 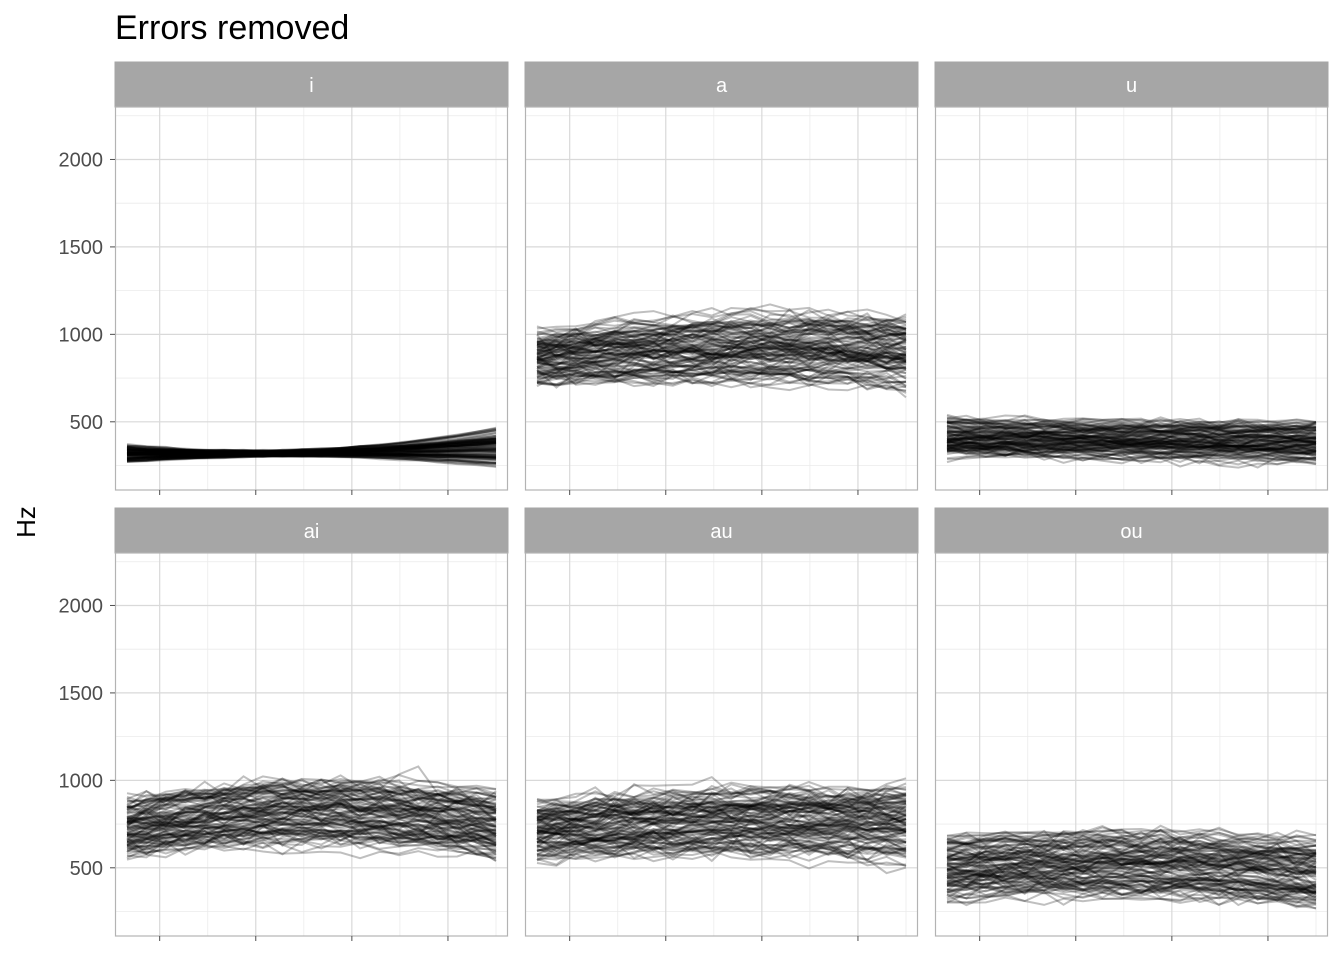 I want to click on y-axis-label: Hz, so click(x=26, y=522).